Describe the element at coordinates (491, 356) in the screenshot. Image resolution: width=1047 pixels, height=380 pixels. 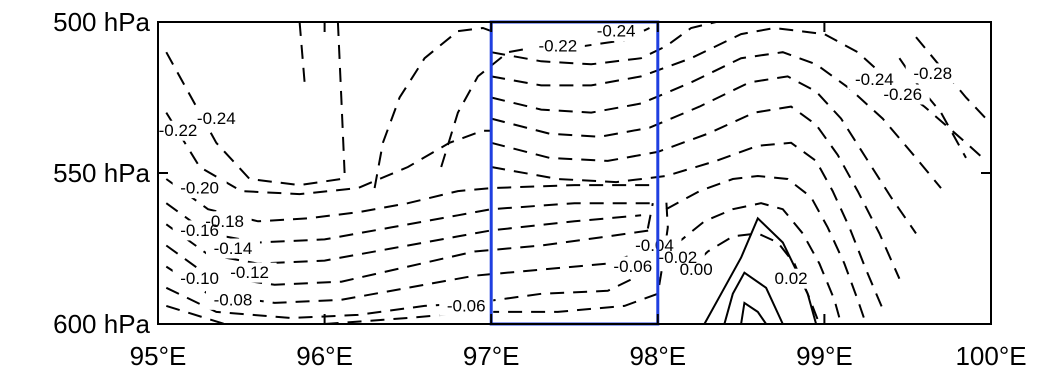
I see `x-tick-label-2: 97°E` at that location.